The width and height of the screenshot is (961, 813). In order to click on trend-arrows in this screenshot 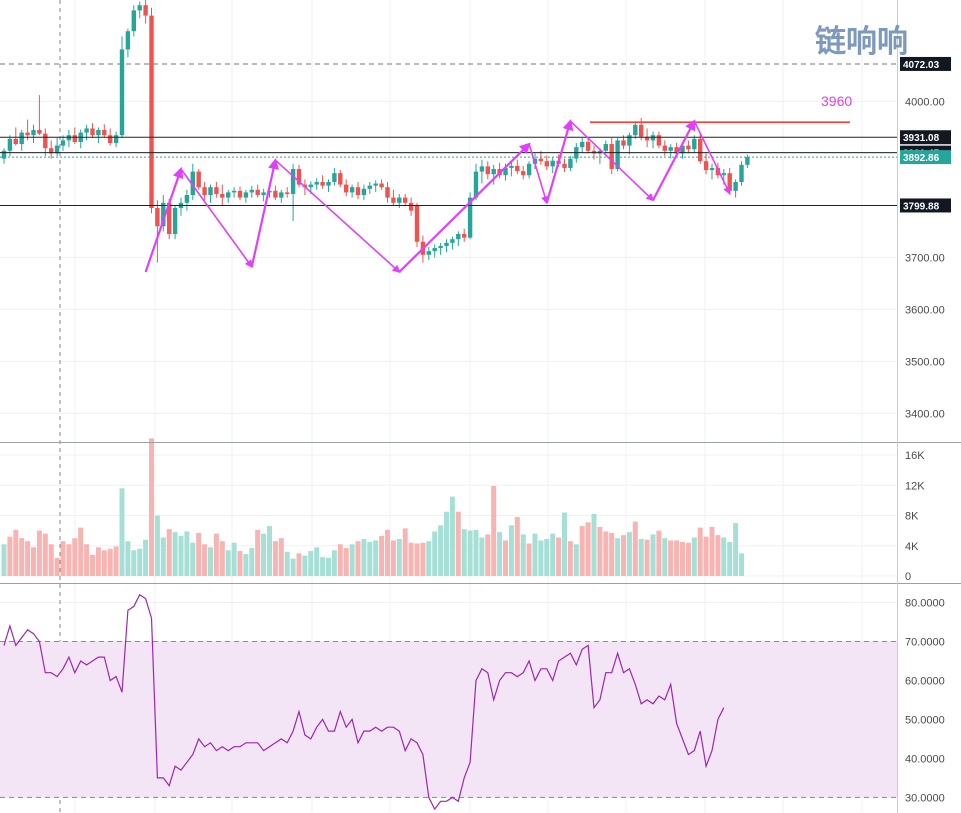, I will do `click(437, 196)`.